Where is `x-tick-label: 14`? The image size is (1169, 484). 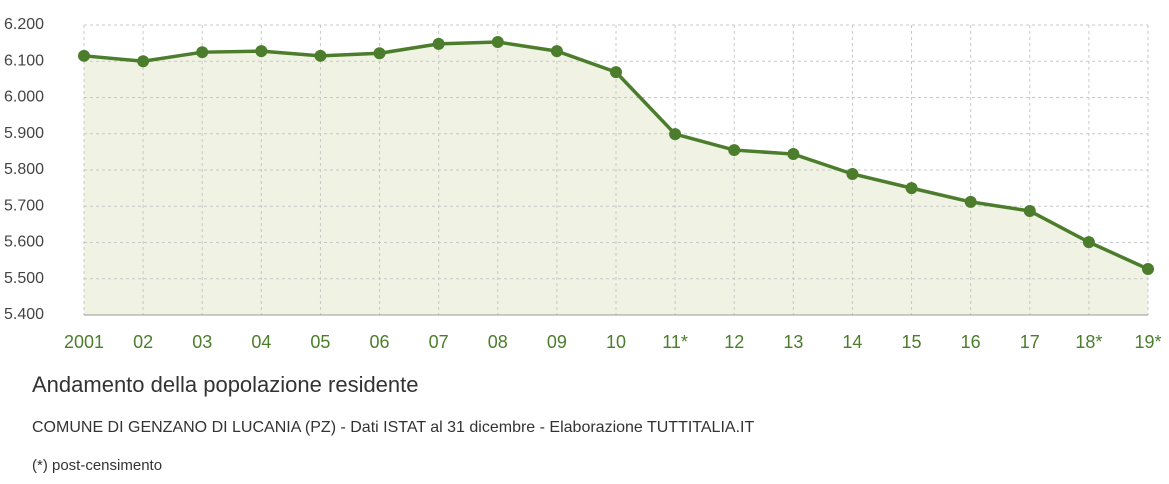
x-tick-label: 14 is located at coordinates (852, 342).